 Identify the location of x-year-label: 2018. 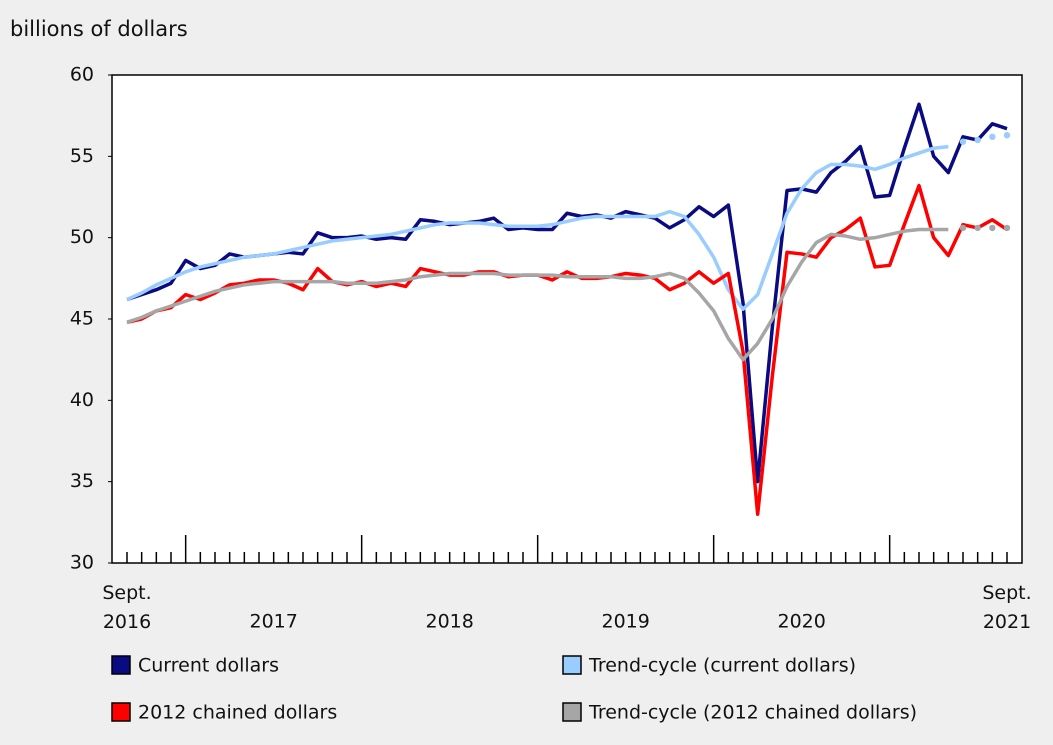
(449, 622).